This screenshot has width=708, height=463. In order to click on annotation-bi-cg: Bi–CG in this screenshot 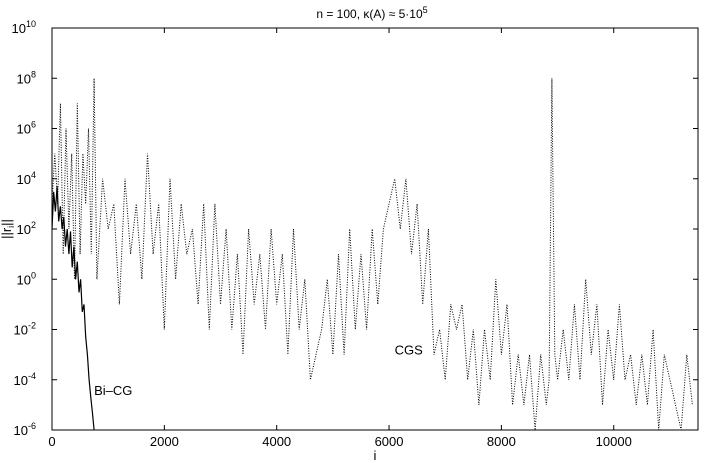, I will do `click(113, 390)`.